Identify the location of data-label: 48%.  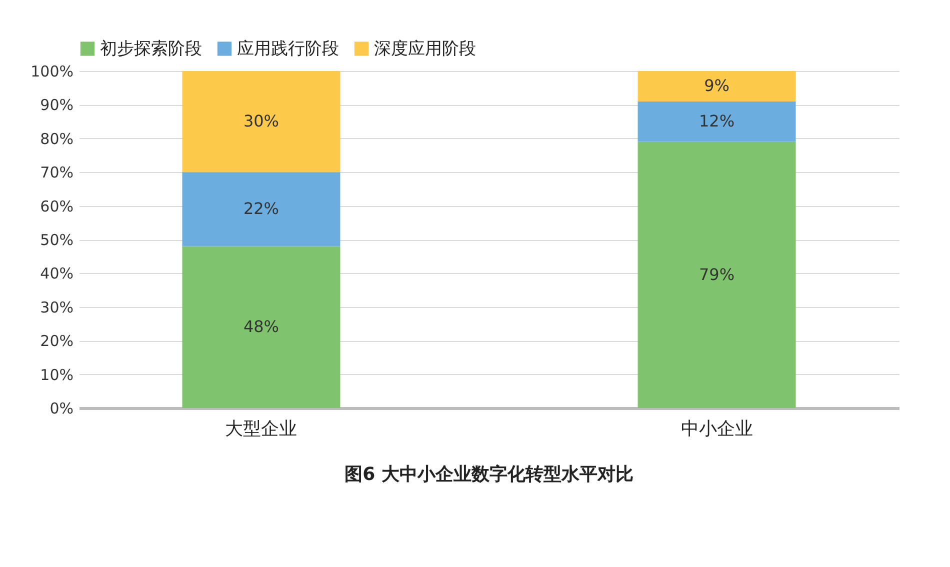
(261, 326).